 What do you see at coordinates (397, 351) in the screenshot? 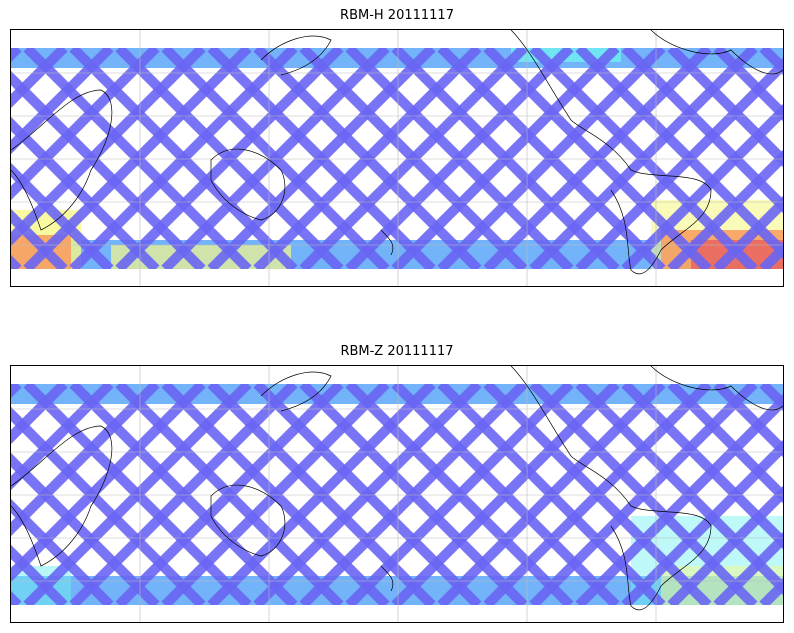
I see `panel-title-rbm-z: RBM-Z 20111117` at bounding box center [397, 351].